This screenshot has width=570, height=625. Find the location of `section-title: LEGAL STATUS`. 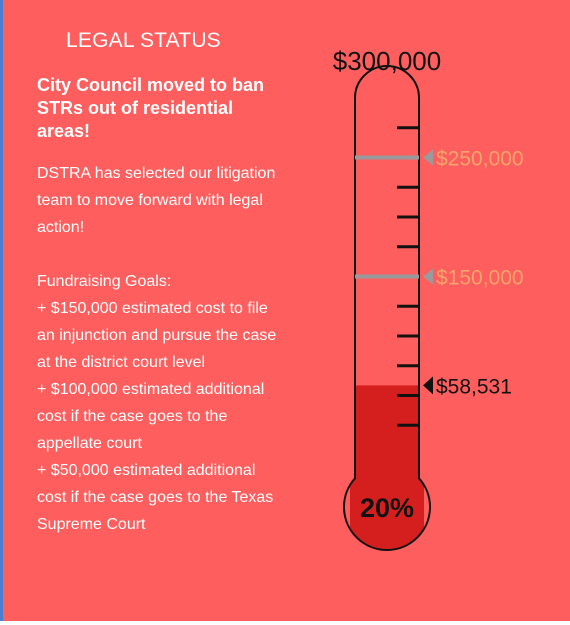

section-title: LEGAL STATUS is located at coordinates (143, 40).